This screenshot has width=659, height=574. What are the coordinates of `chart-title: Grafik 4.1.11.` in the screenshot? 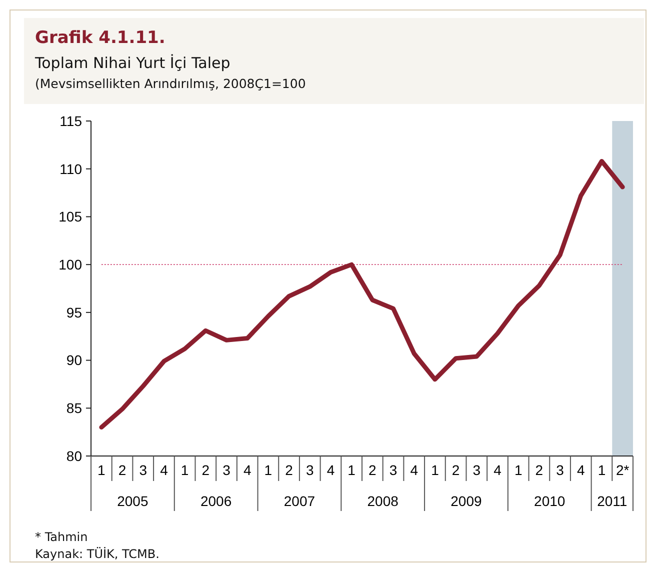 It's located at (100, 38).